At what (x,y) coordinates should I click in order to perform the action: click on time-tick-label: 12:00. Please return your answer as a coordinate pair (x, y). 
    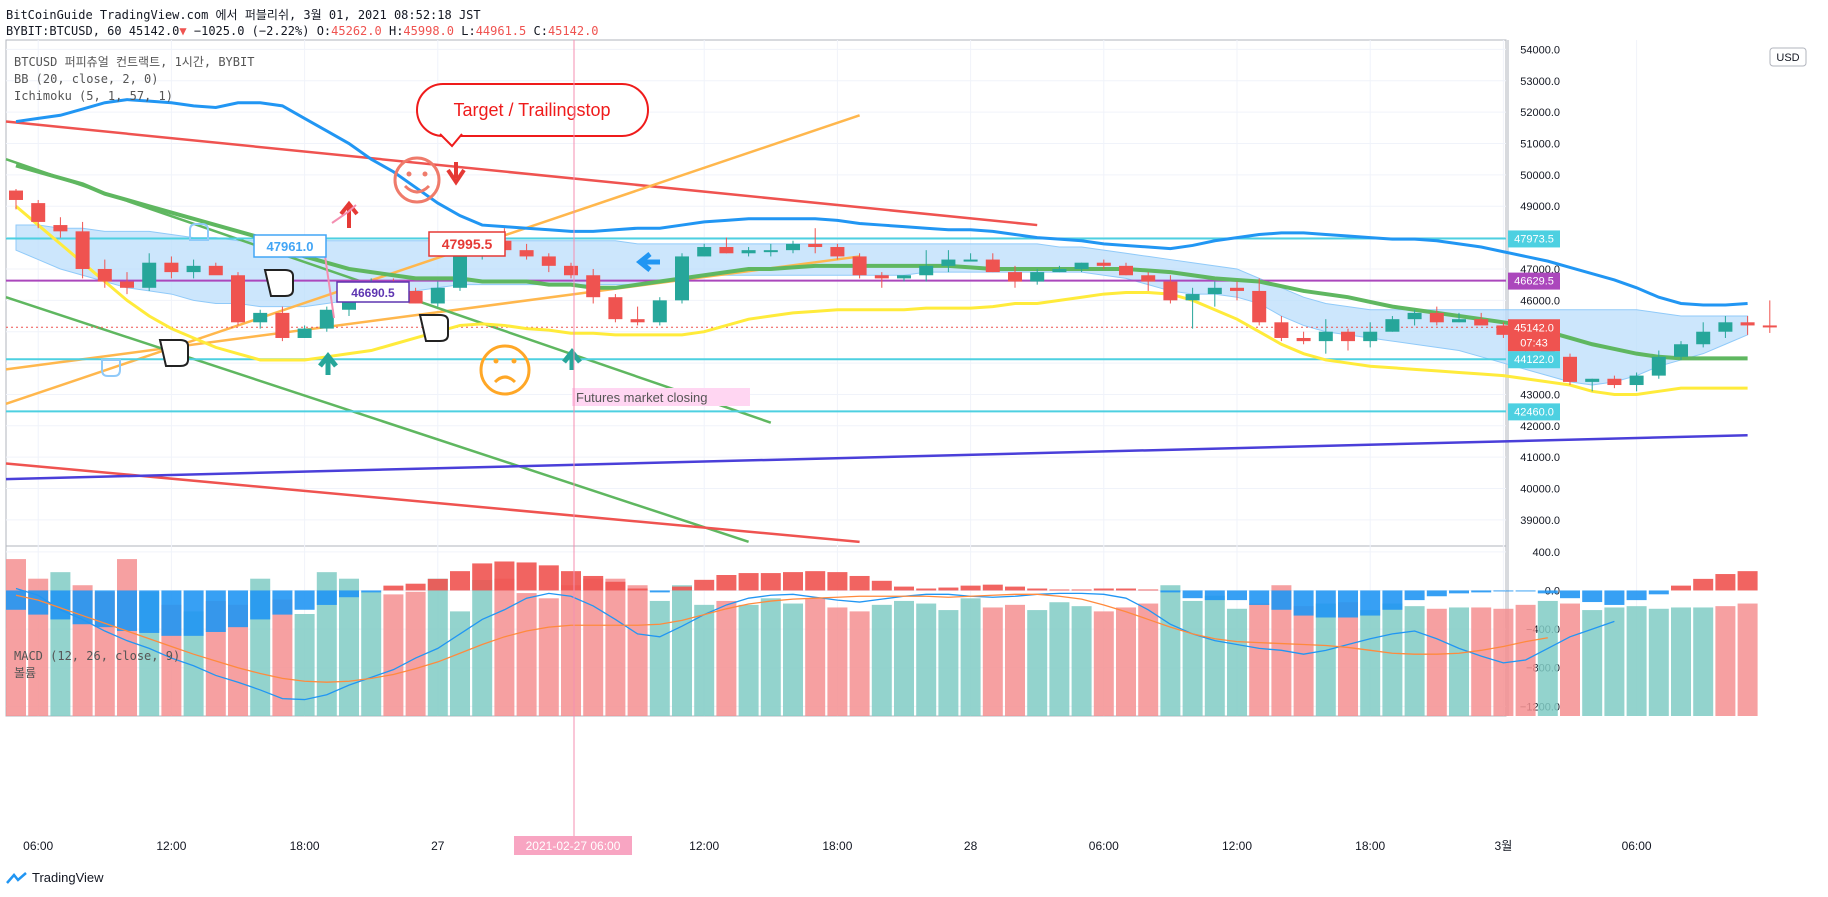
    Looking at the image, I should click on (704, 846).